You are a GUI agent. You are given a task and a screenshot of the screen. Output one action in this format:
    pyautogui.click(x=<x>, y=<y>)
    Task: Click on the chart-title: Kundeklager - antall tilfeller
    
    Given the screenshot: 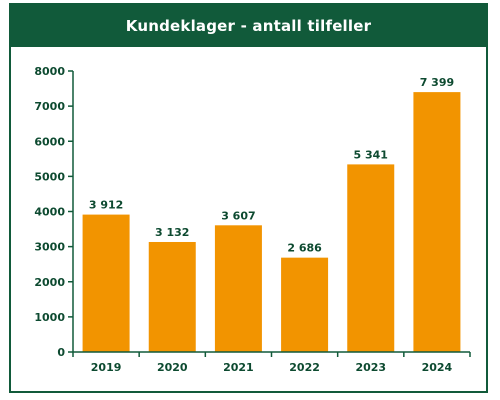 What is the action you would take?
    pyautogui.click(x=248, y=26)
    